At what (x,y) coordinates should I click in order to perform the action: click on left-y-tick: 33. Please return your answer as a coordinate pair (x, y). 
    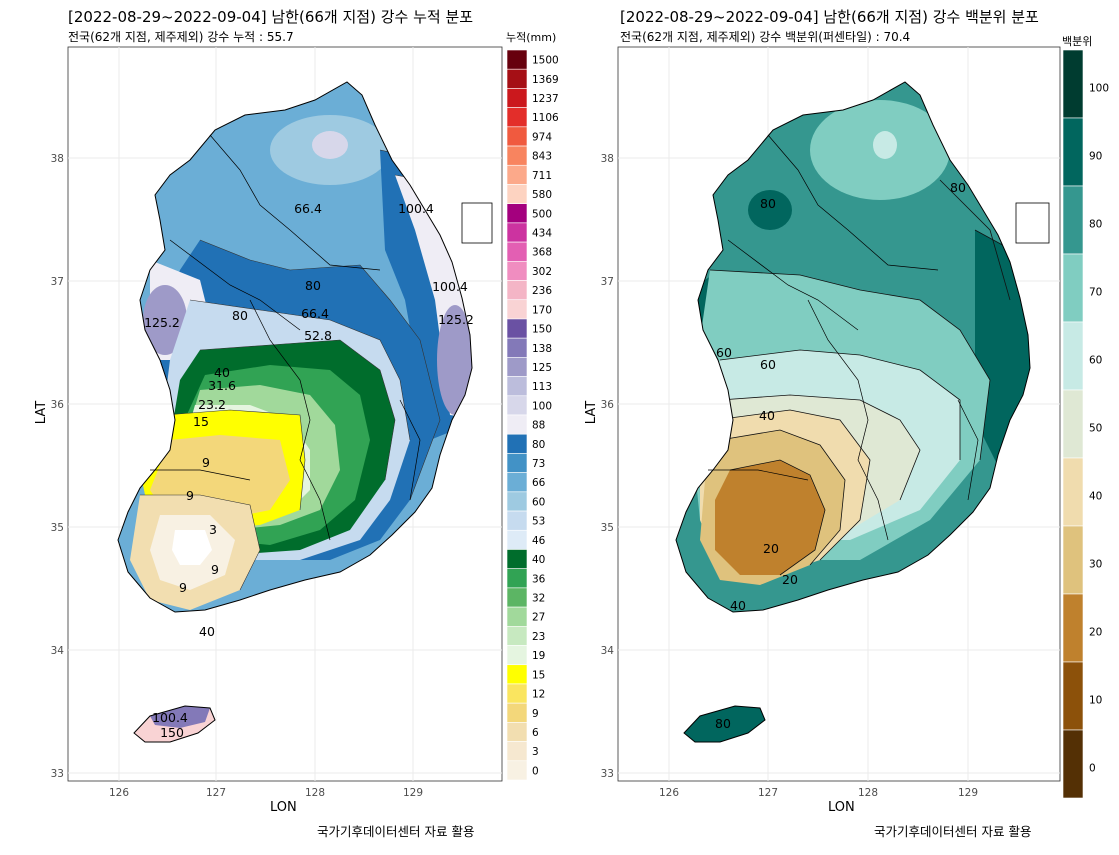
    Looking at the image, I should click on (57, 774).